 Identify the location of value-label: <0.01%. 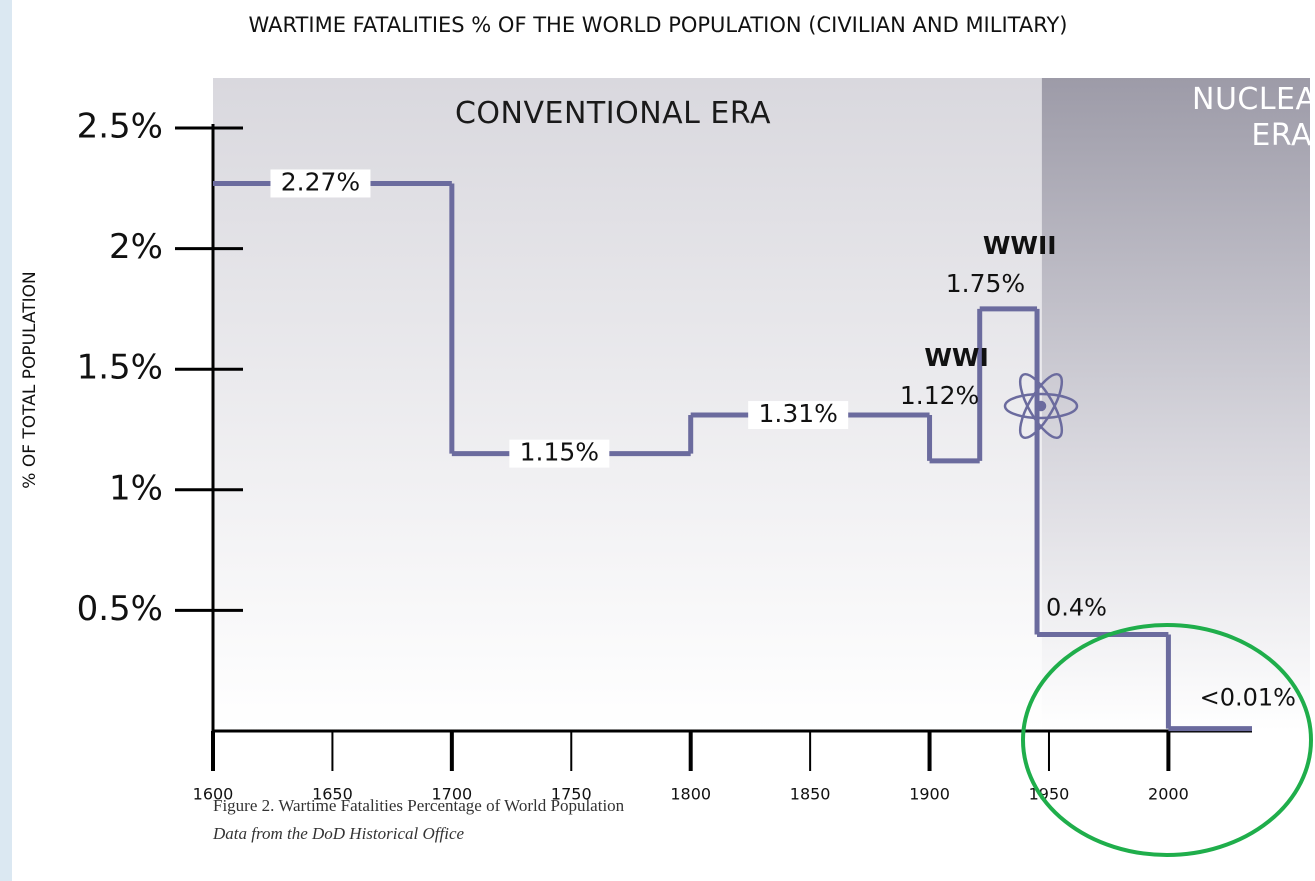
(1248, 698).